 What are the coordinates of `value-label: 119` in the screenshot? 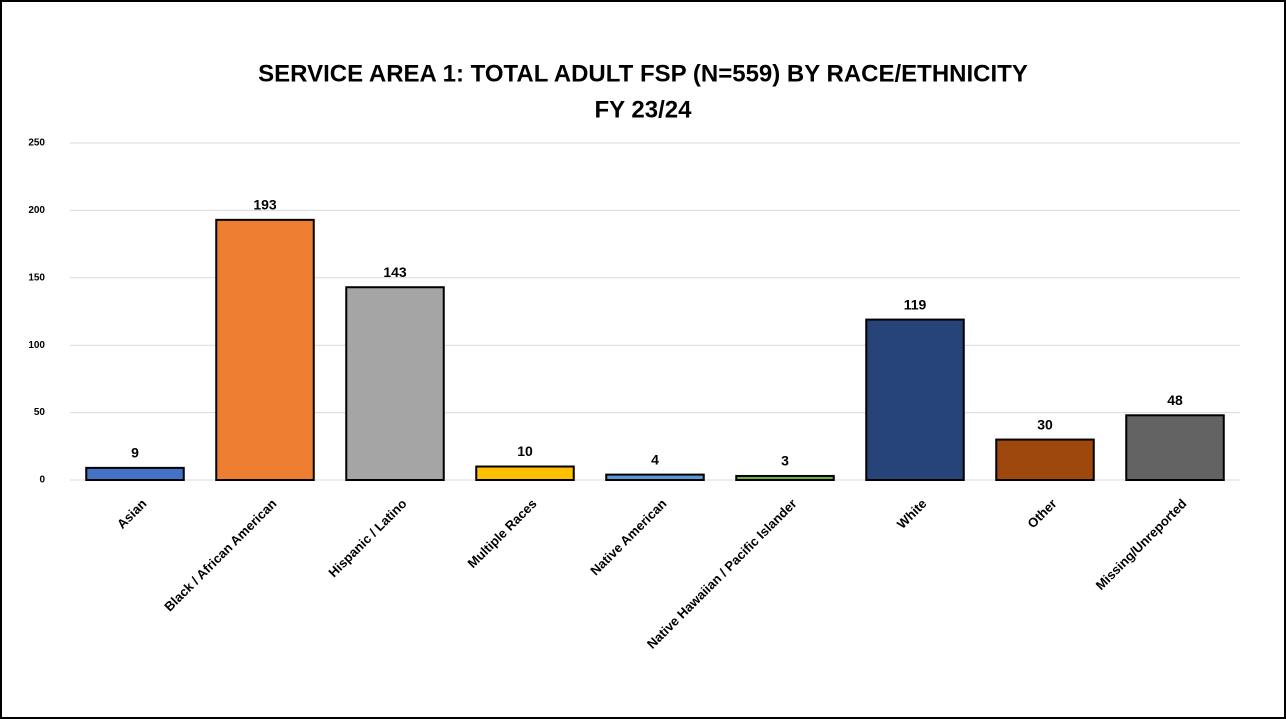 It's located at (915, 304).